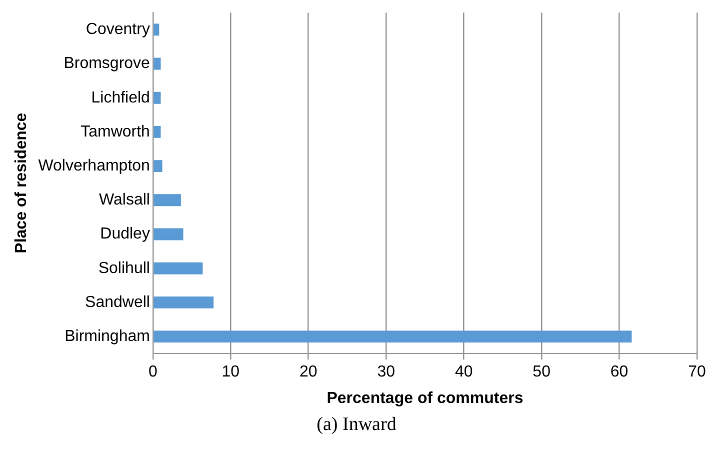 This screenshot has height=450, width=713. I want to click on x-tick-label: 0, so click(153, 372).